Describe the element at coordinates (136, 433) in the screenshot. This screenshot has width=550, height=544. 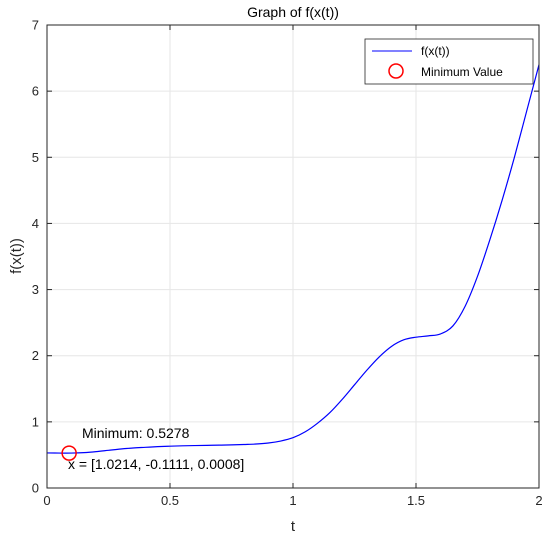
I see `min-value-annotation: Minimum: 0.5278` at that location.